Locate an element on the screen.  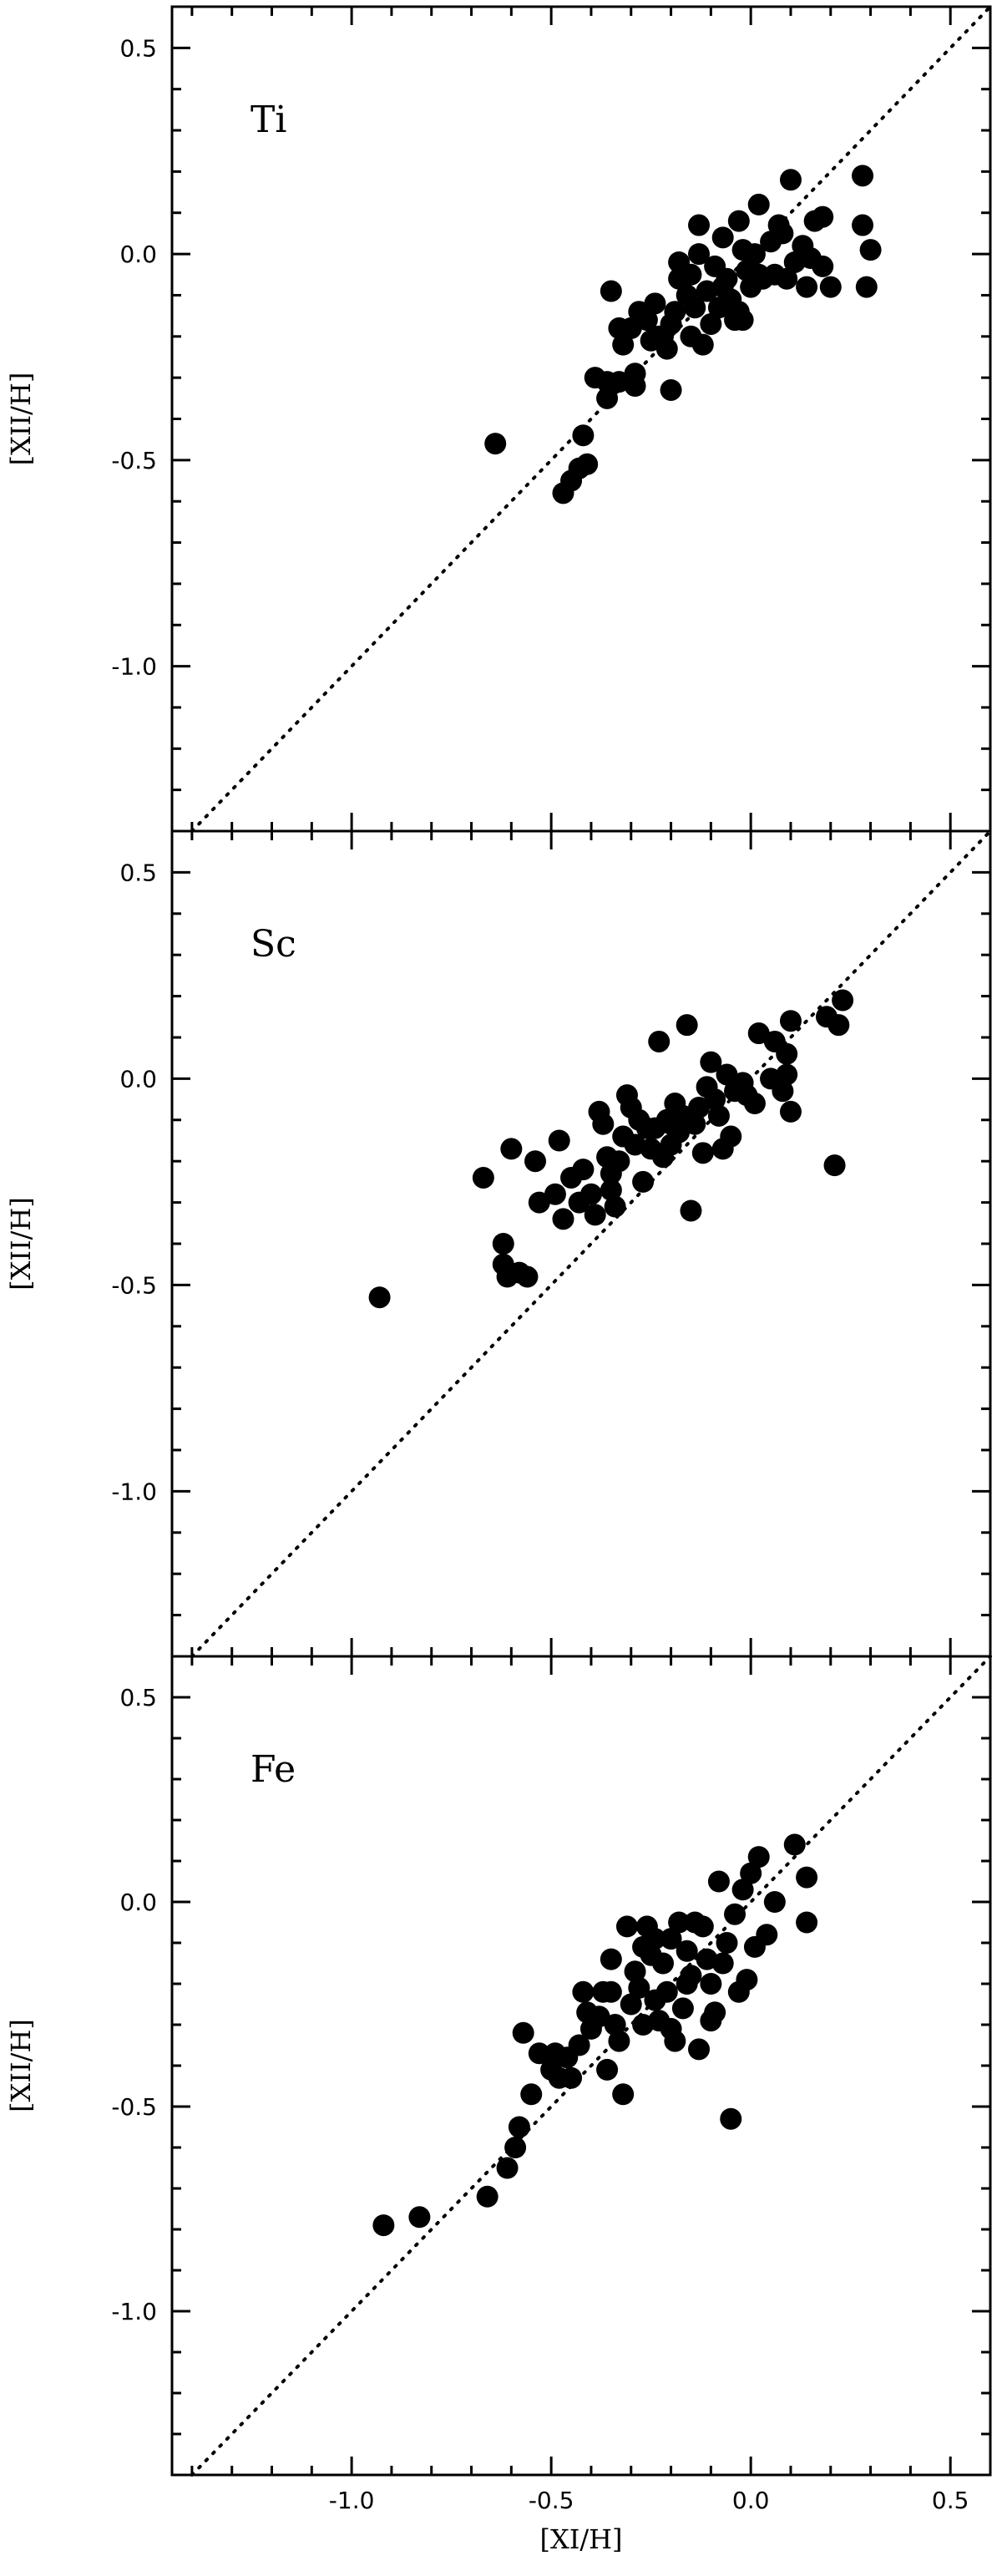
panel-element-label: Ti is located at coordinates (268, 120).